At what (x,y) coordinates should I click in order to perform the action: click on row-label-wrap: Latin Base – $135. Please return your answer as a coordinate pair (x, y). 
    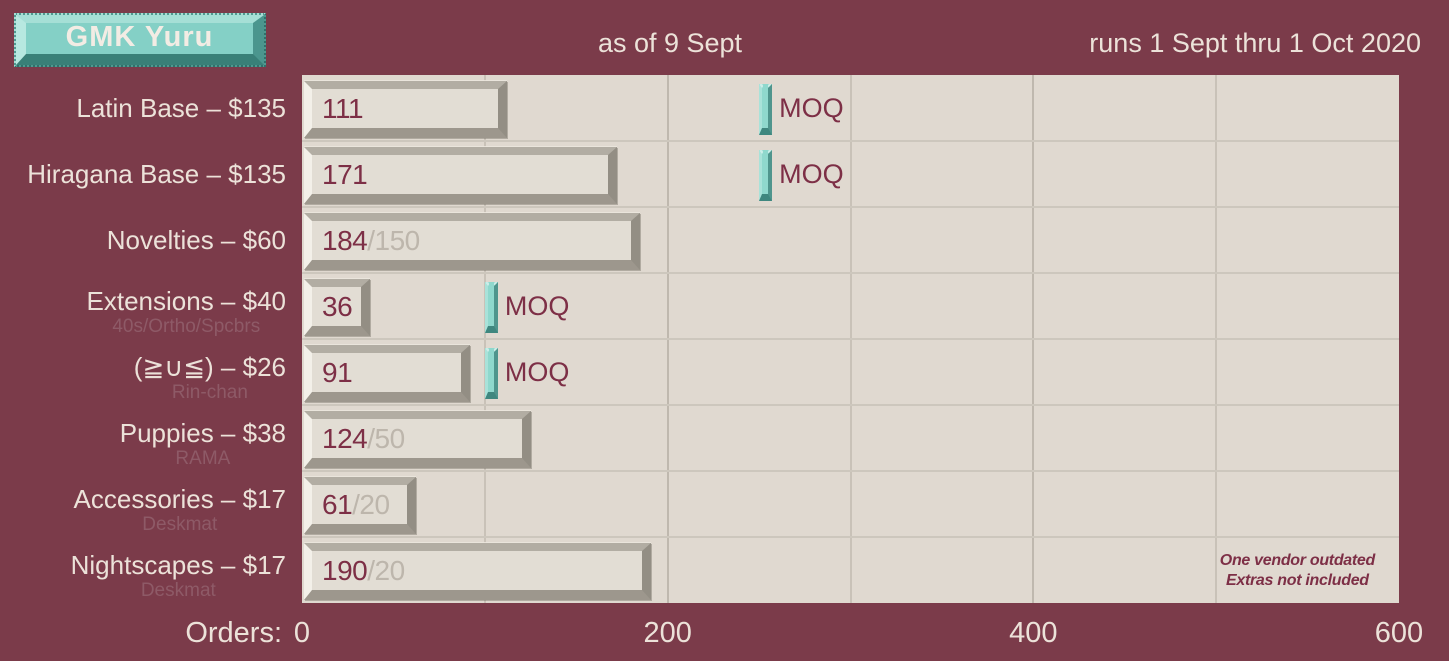
    Looking at the image, I should click on (181, 108).